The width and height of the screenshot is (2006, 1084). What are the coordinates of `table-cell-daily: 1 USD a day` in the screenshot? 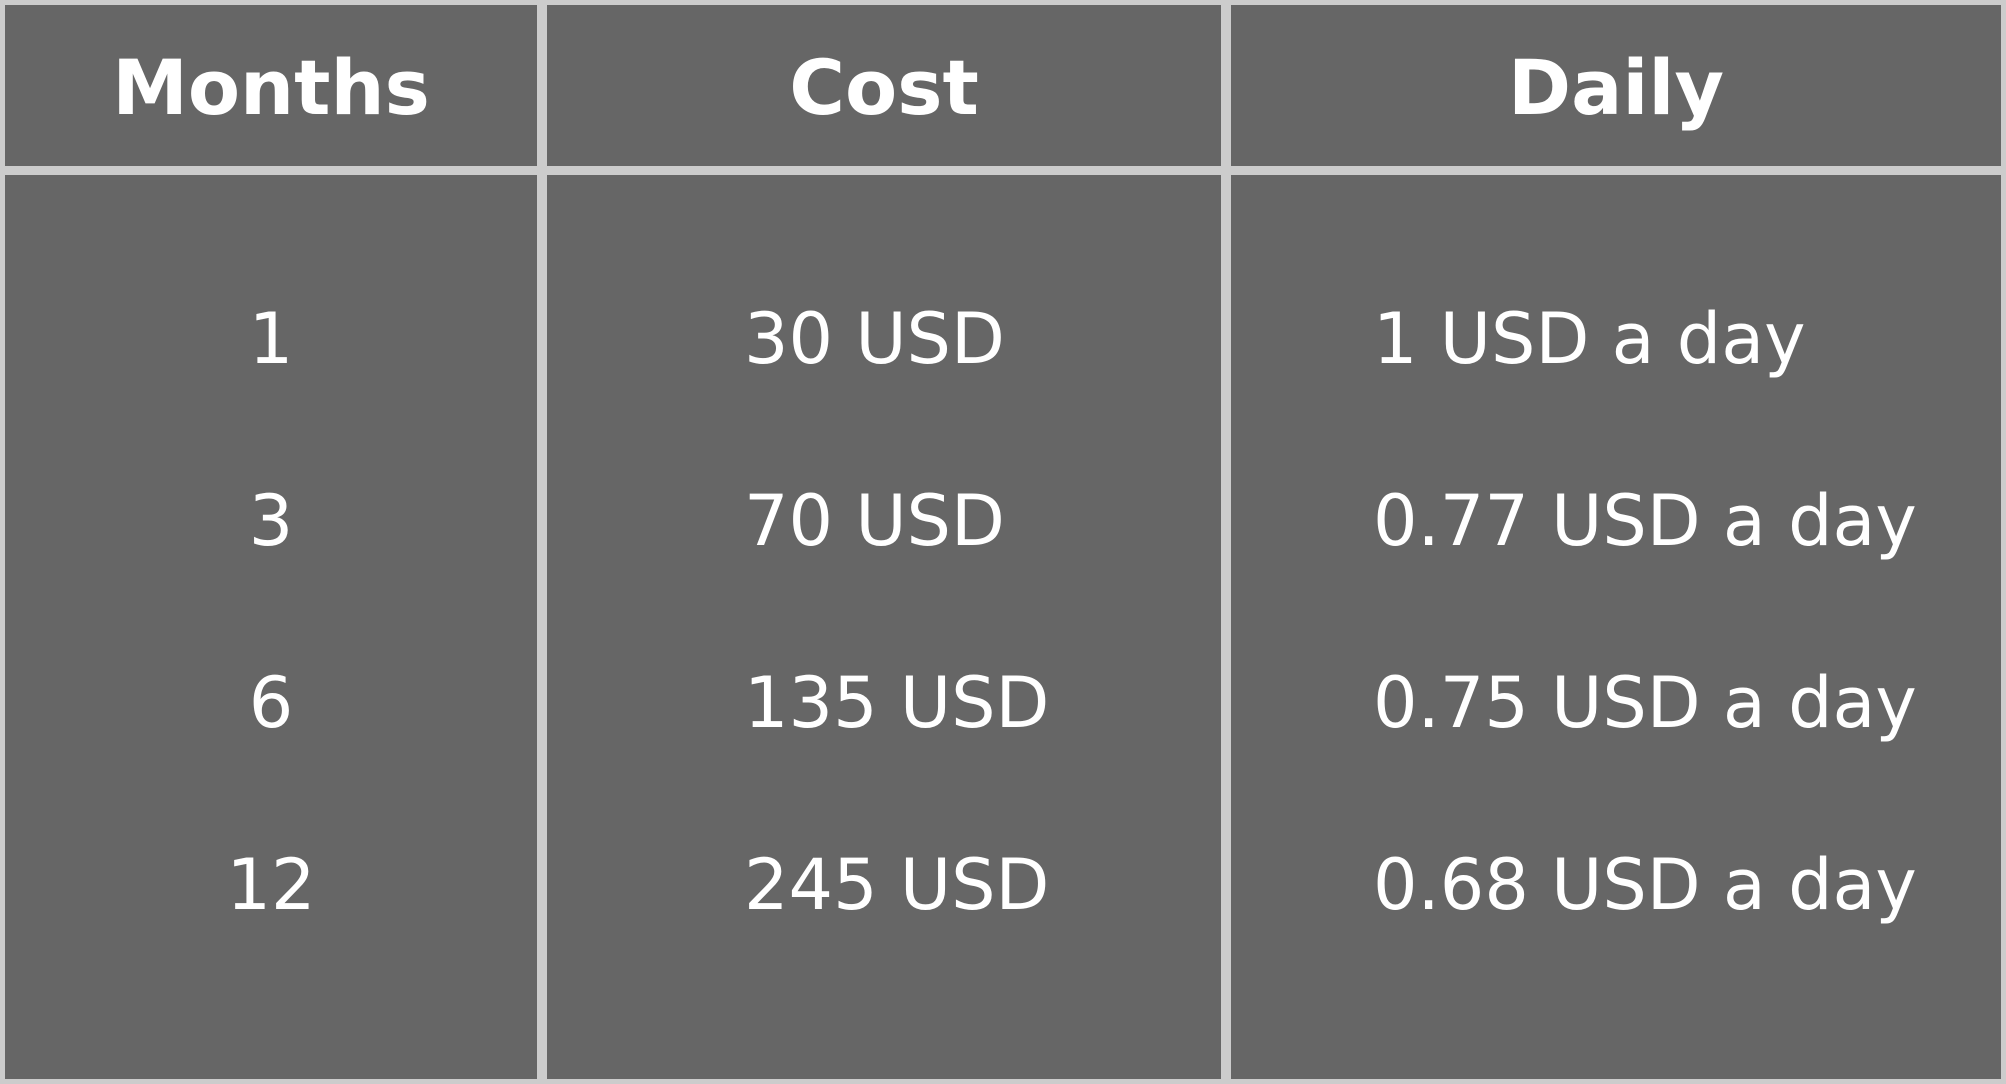 It's located at (1589, 339).